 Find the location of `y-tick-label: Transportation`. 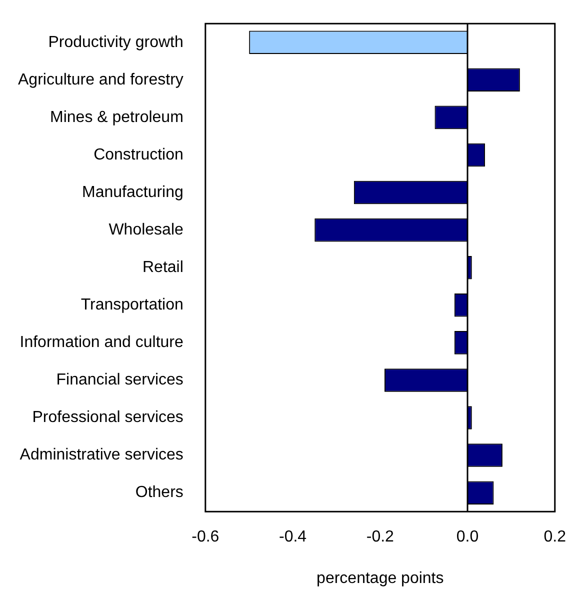

y-tick-label: Transportation is located at coordinates (132, 305).